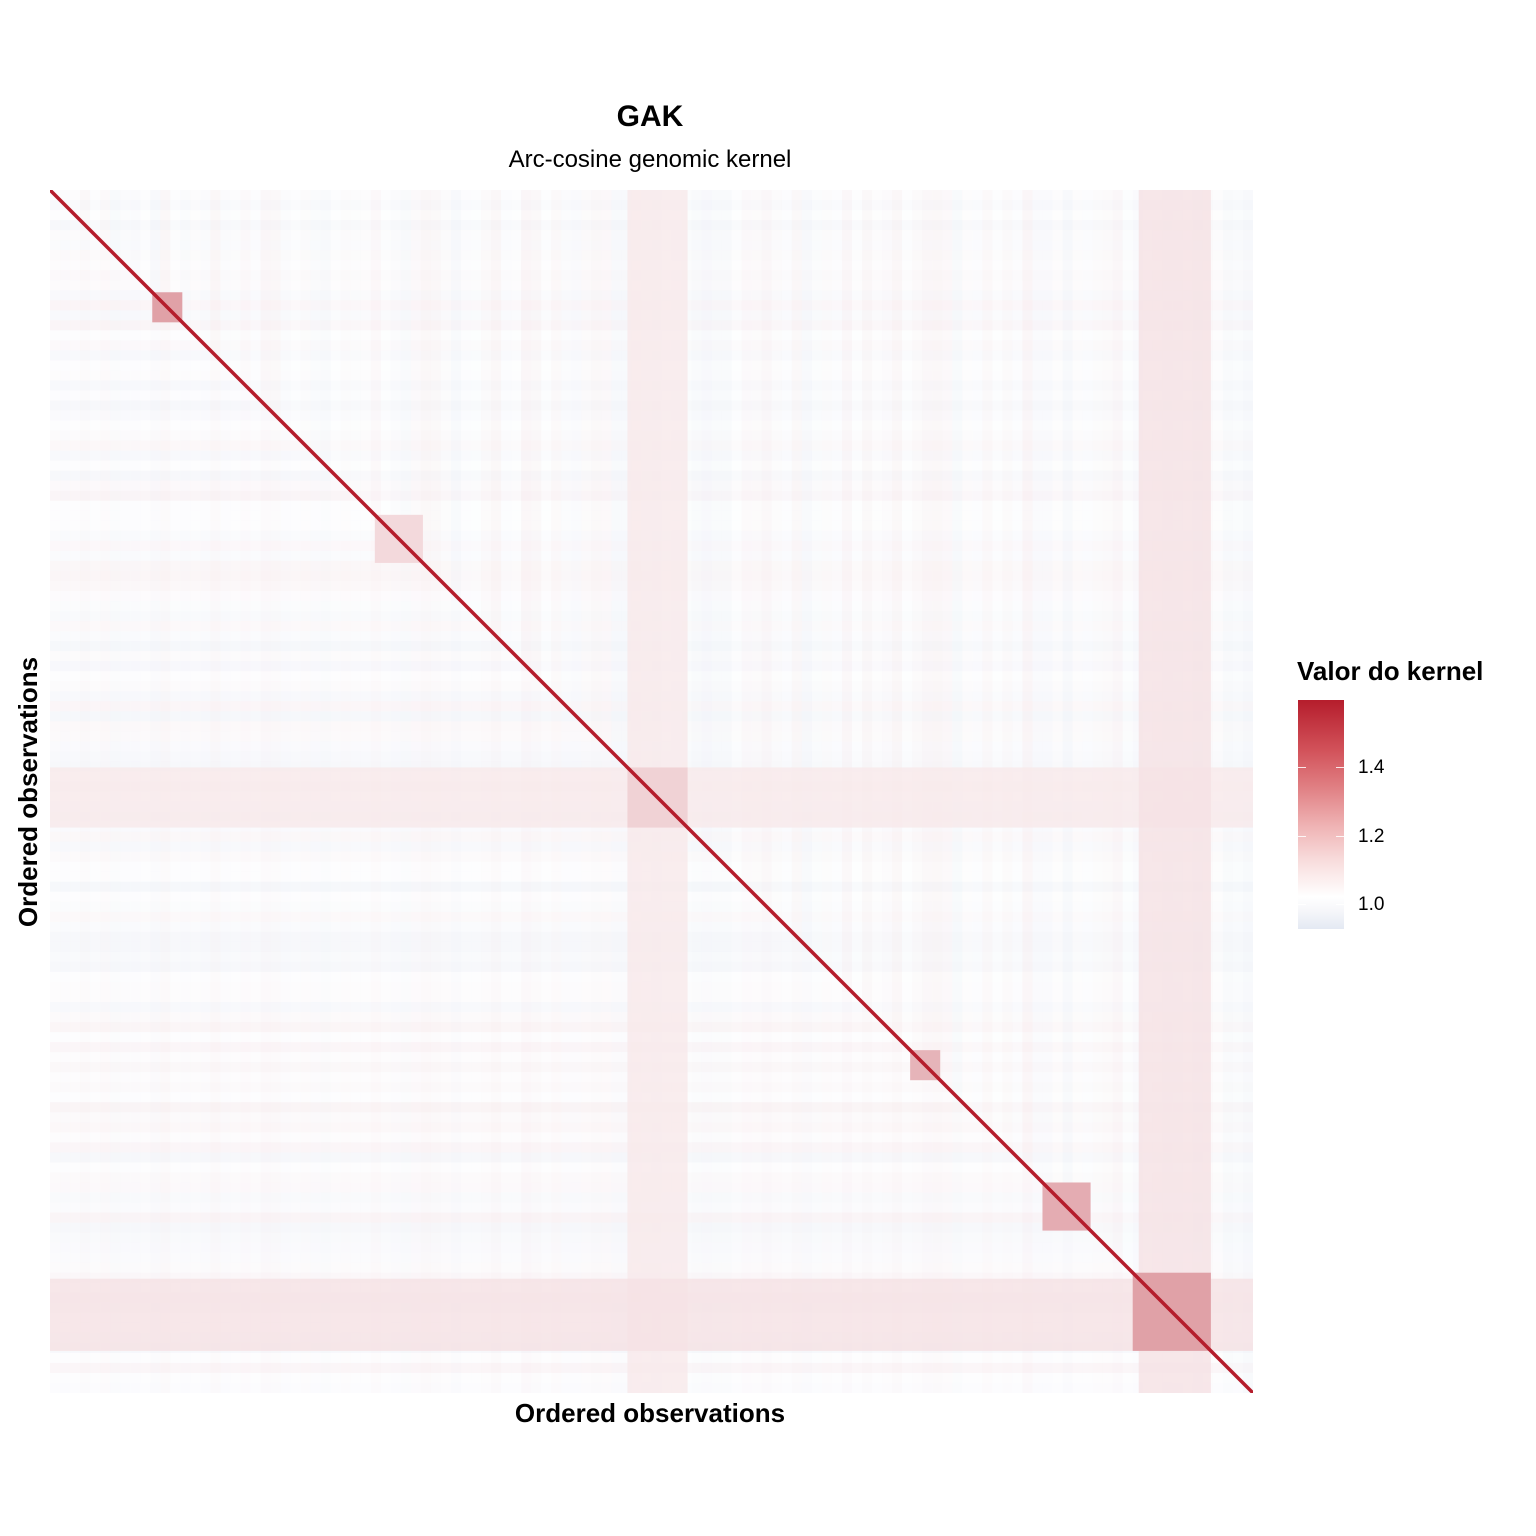 This screenshot has height=1536, width=1536. I want to click on heatmap-high-row-band, so click(651, 1314).